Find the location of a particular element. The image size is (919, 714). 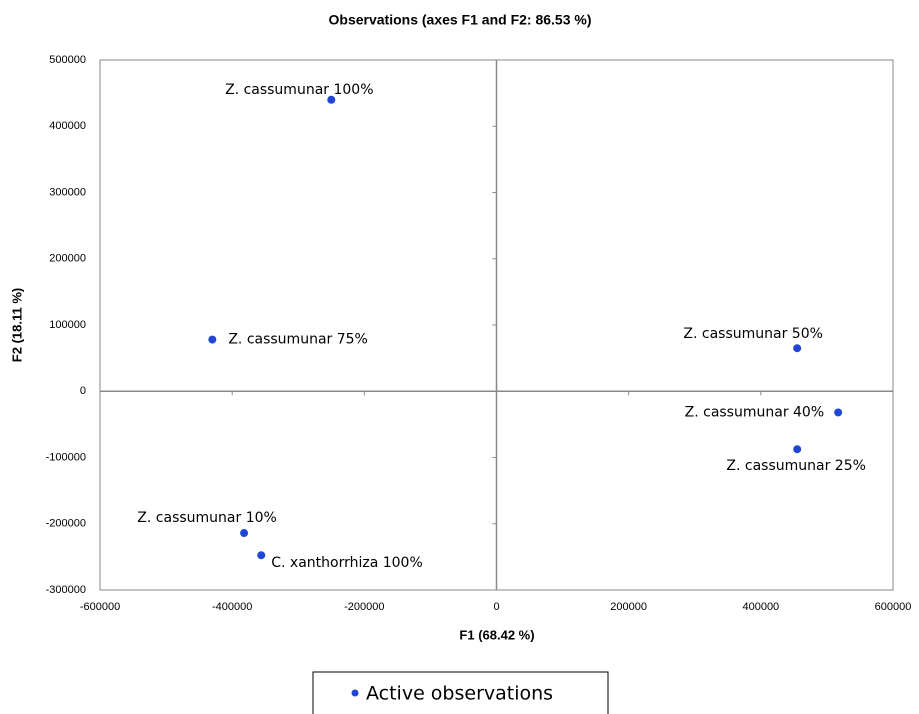

y-tick-label: 0 is located at coordinates (83, 391).